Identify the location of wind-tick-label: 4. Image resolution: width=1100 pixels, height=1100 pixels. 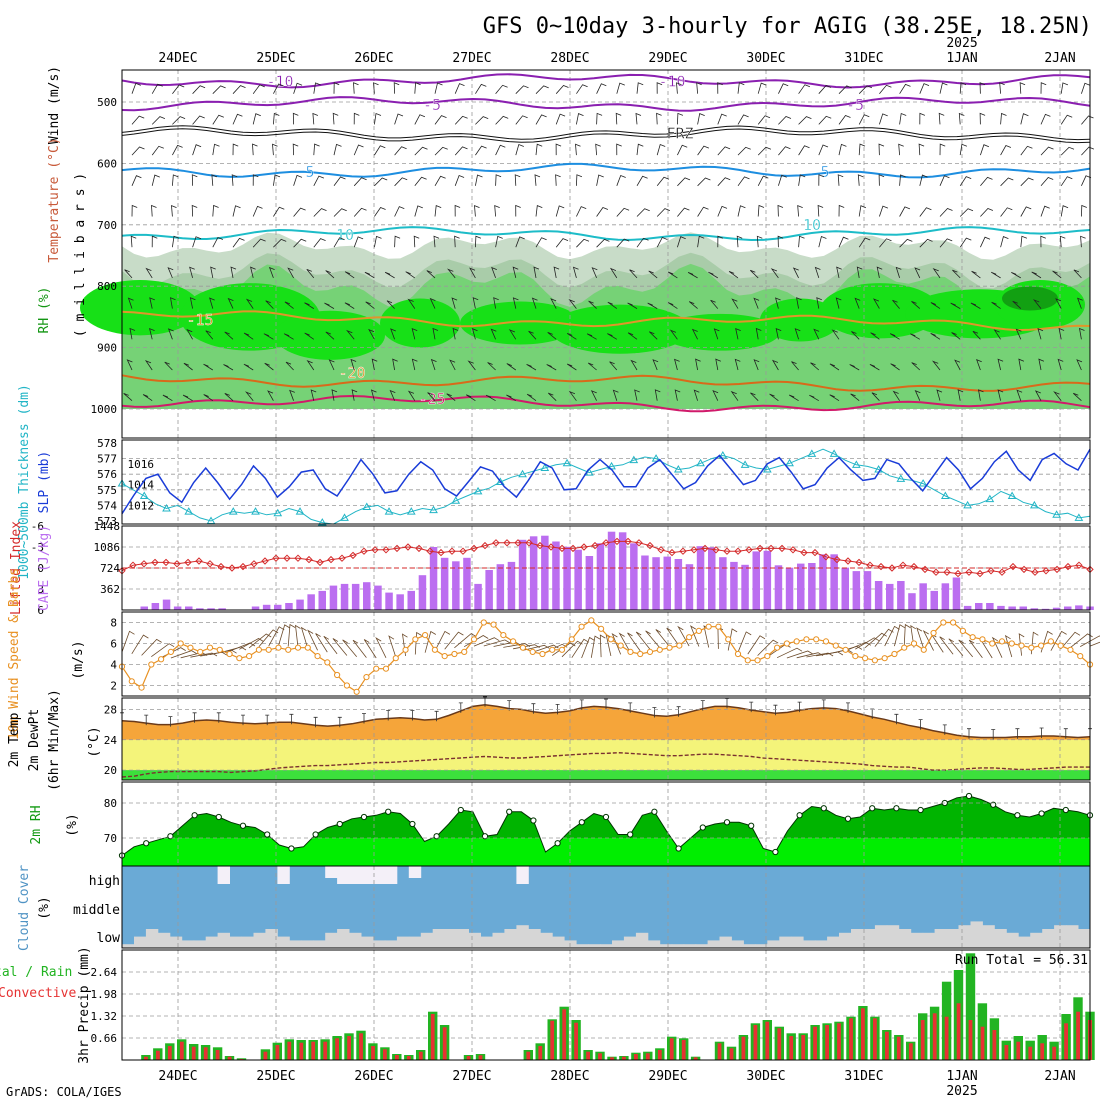
(113, 665).